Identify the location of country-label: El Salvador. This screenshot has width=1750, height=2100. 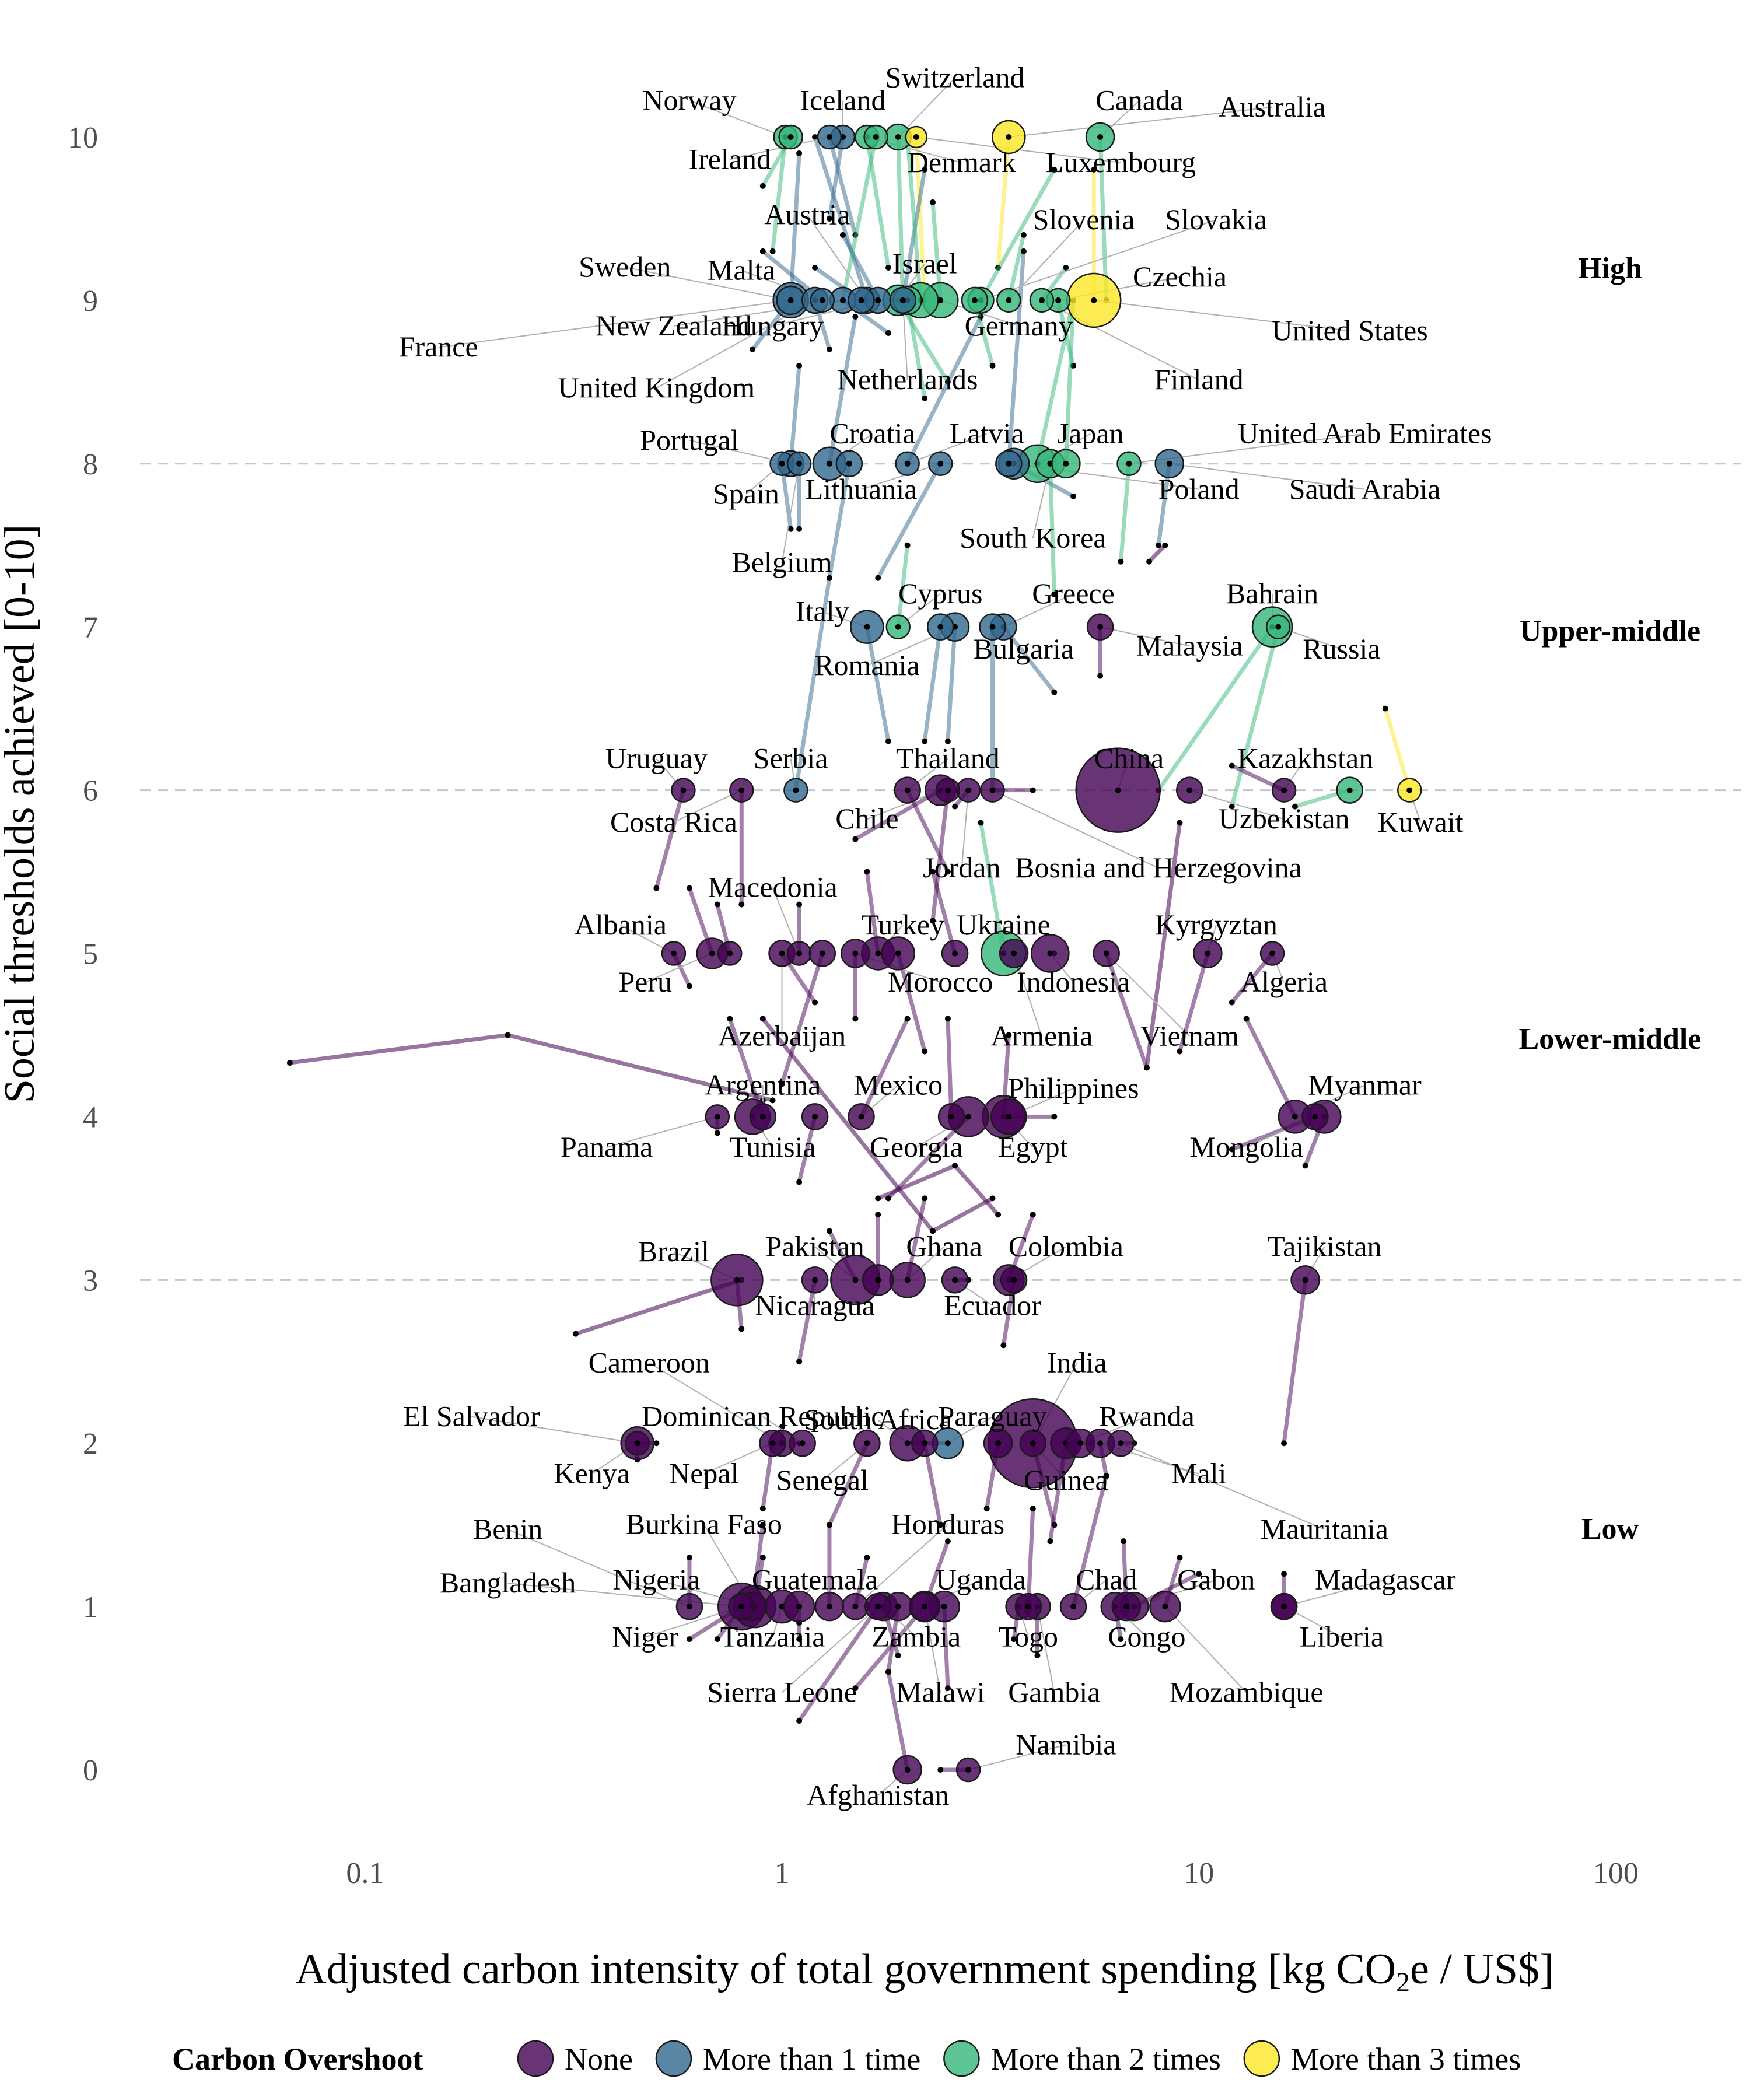
(471, 1416).